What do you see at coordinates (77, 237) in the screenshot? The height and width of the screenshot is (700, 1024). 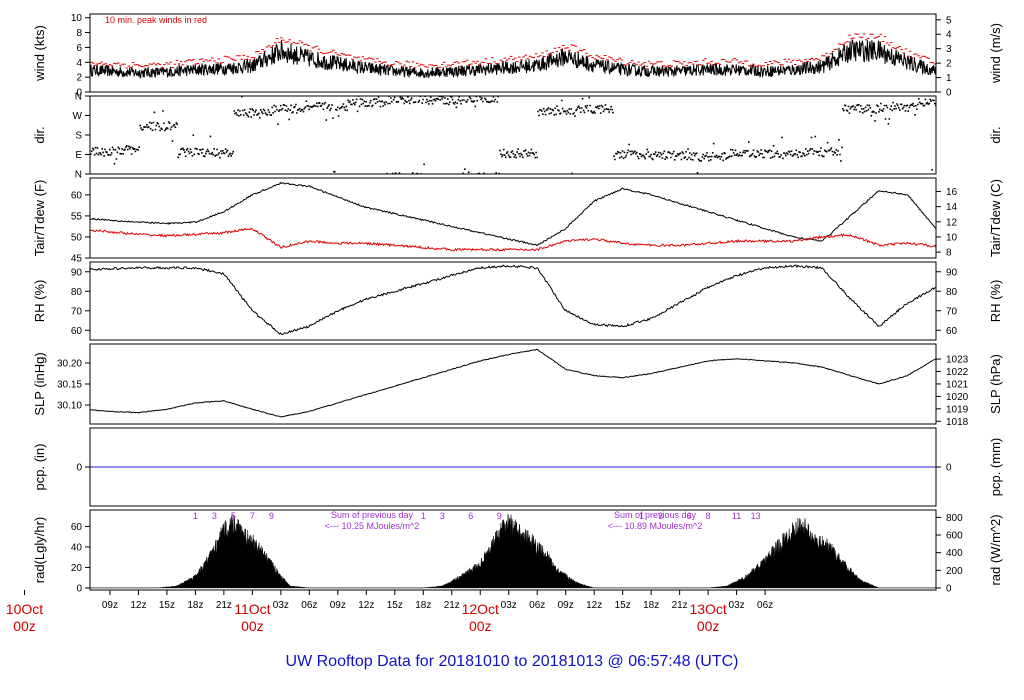 I see `temp-ytick-label: 50` at bounding box center [77, 237].